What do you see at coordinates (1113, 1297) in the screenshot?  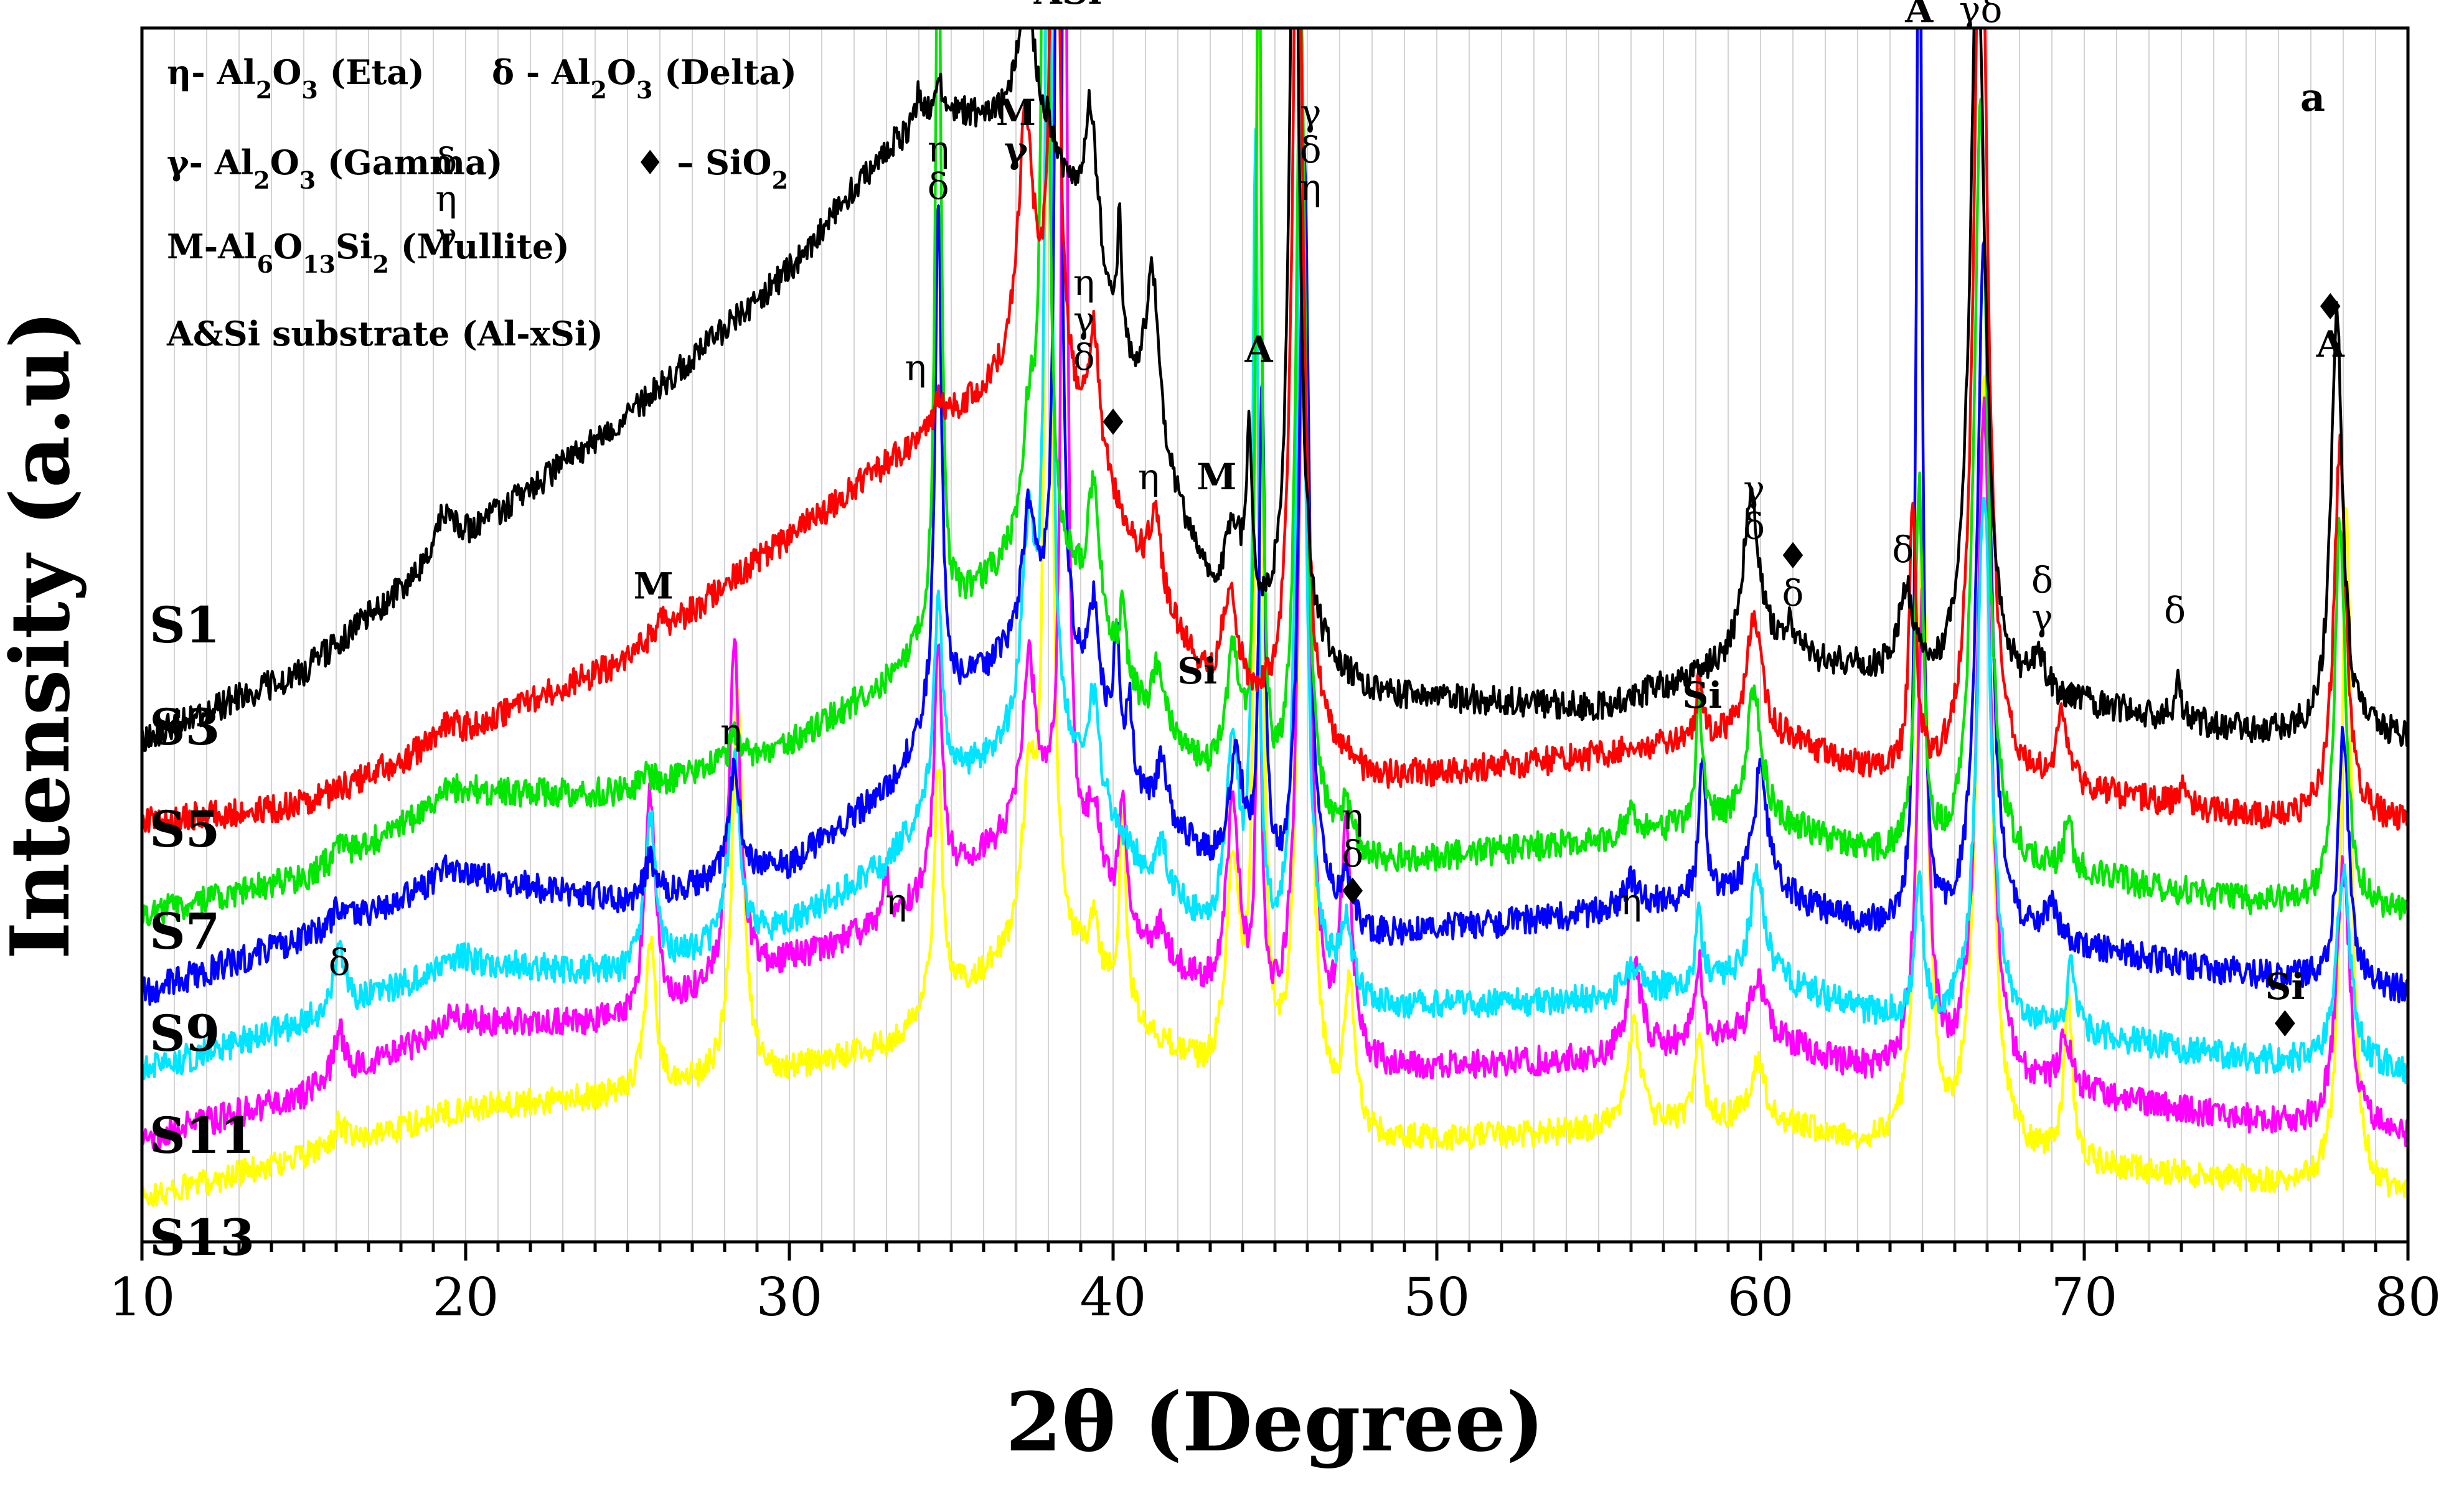 I see `x-tick-label: 40` at bounding box center [1113, 1297].